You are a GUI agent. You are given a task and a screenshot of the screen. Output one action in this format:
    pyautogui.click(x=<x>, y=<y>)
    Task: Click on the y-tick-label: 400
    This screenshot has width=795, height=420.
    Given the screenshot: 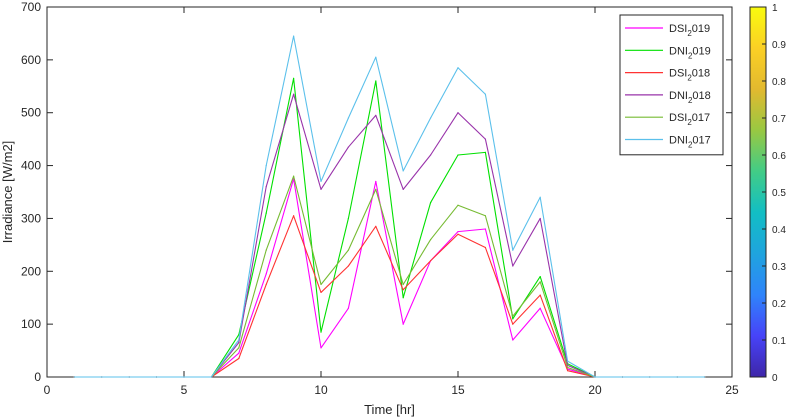 What is the action you would take?
    pyautogui.click(x=31, y=166)
    